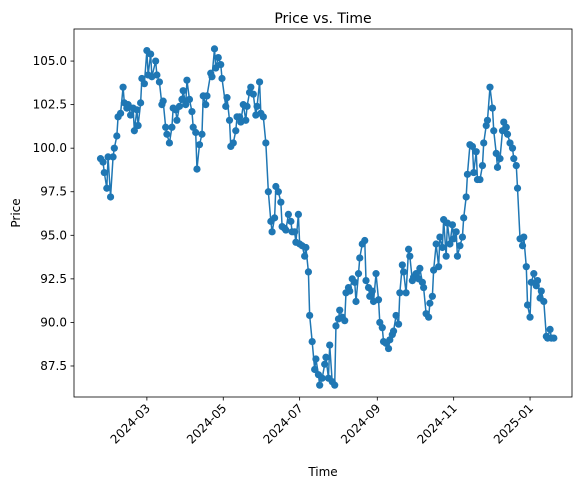 This screenshot has width=584, height=491. I want to click on x-tick-label: 2024-11, so click(436, 423).